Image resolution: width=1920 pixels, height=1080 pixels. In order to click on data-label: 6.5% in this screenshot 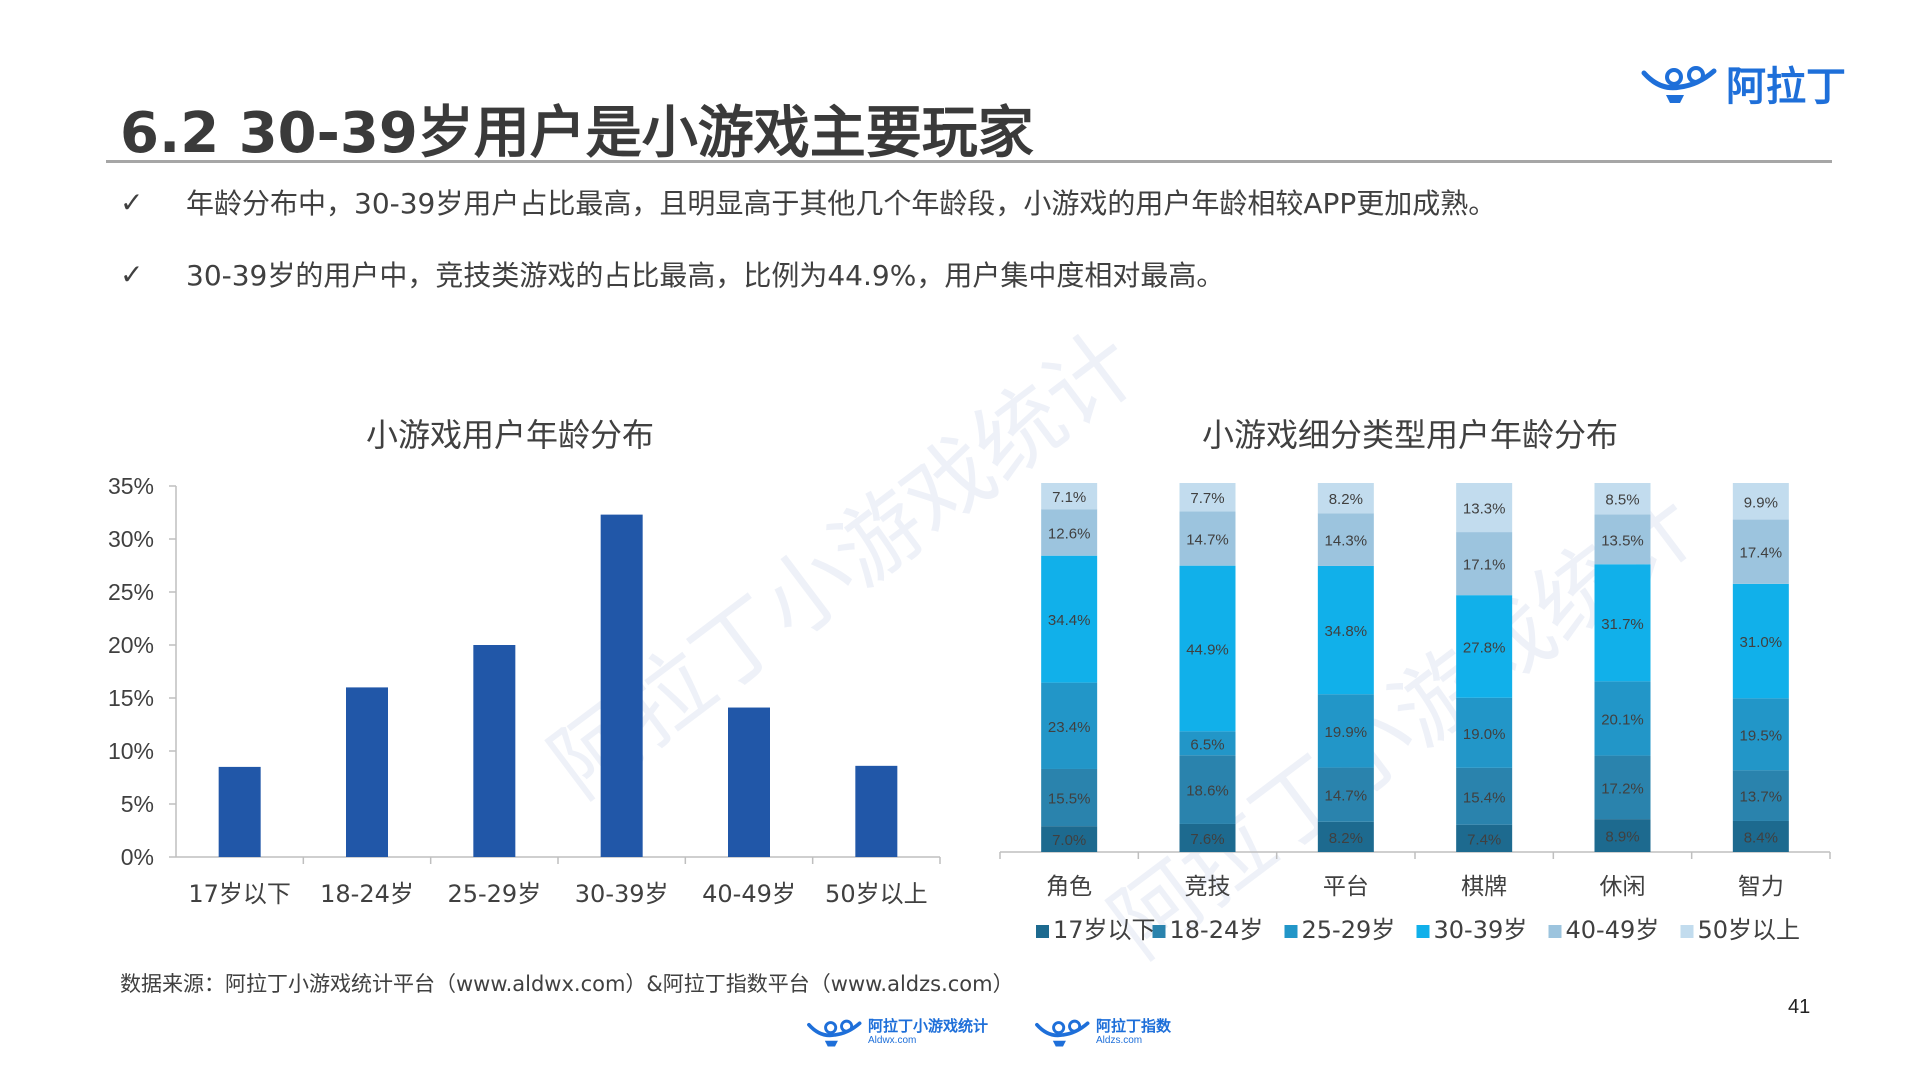, I will do `click(1207, 744)`.